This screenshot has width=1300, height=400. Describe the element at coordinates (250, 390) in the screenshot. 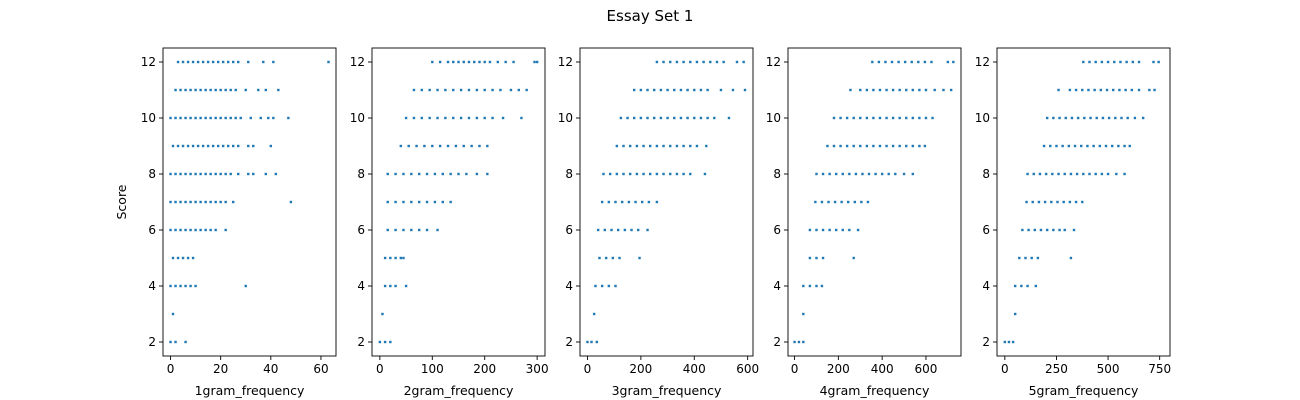

I see `x-axis-label: 1gram_frequency` at that location.